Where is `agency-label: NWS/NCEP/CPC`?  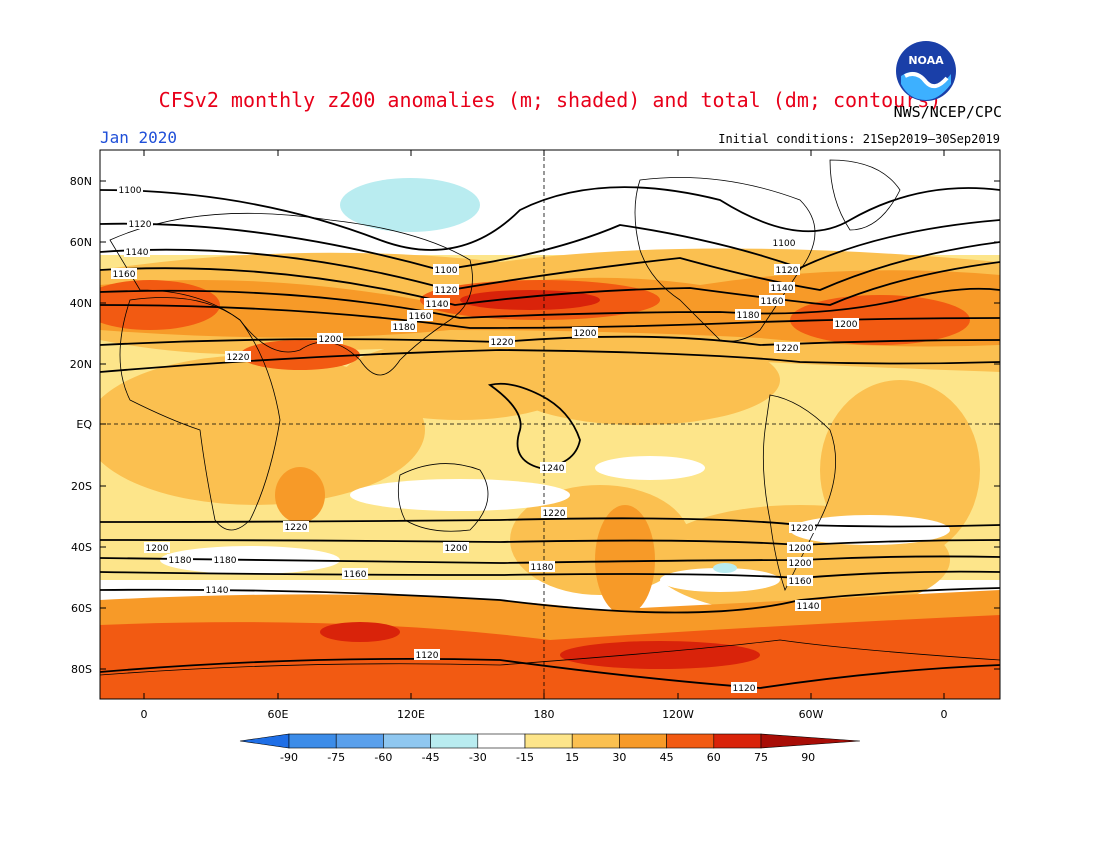
agency-label: NWS/NCEP/CPC is located at coordinates (947, 112).